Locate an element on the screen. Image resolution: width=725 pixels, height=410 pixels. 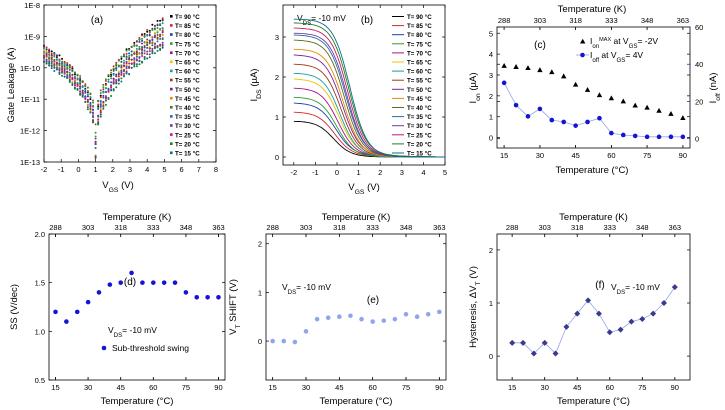
ioff-line is located at coordinates (593, 110).